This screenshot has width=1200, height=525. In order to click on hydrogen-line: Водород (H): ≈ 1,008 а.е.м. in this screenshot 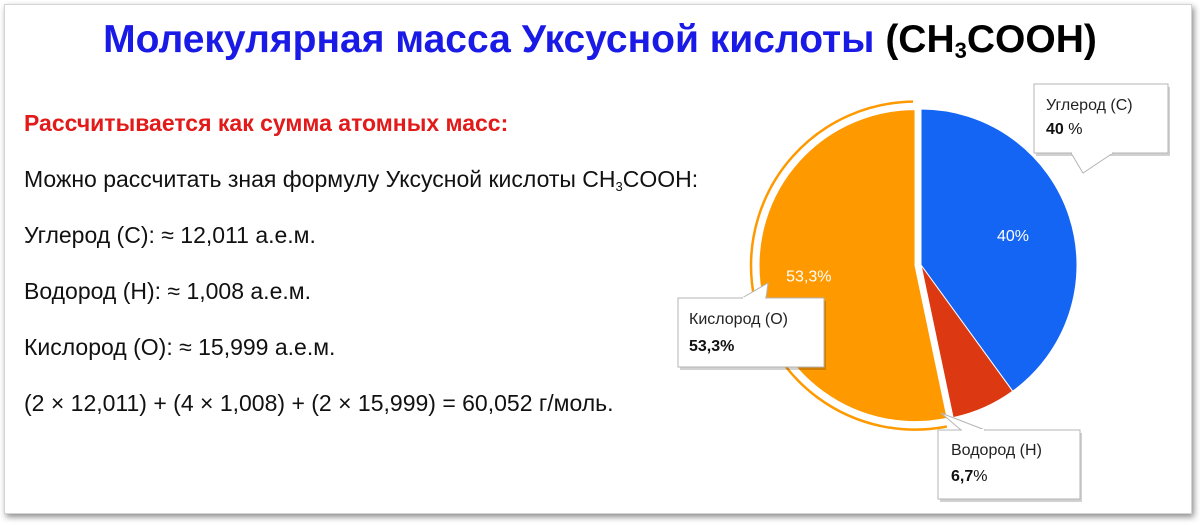, I will do `click(167, 291)`.